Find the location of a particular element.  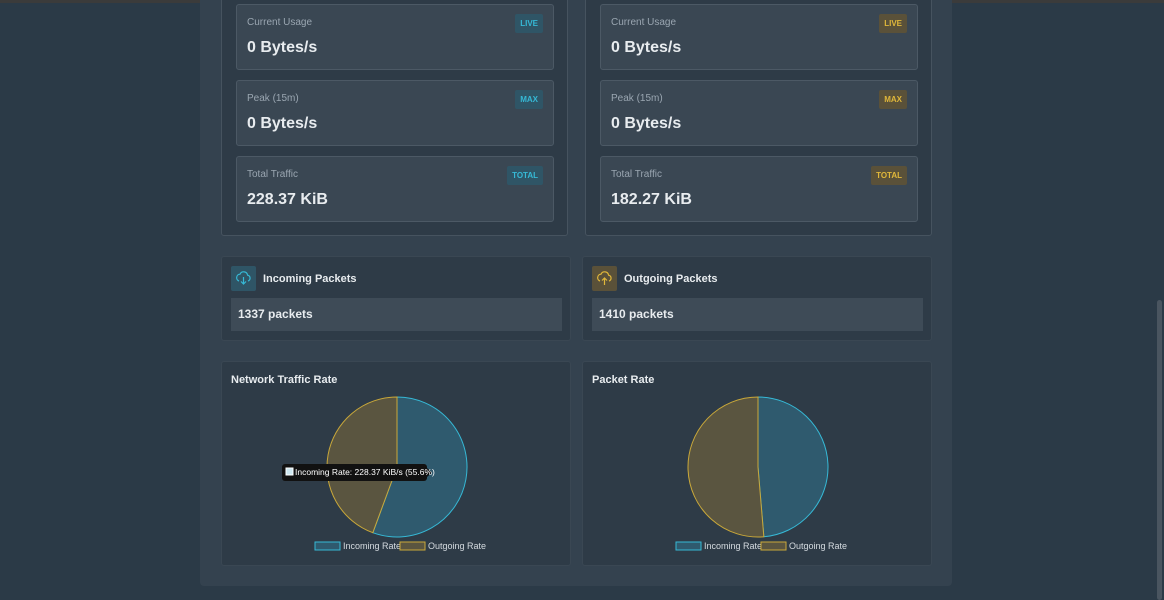

stat-card: Total Traffic TOTAL 228.37 KiB is located at coordinates (395, 189).